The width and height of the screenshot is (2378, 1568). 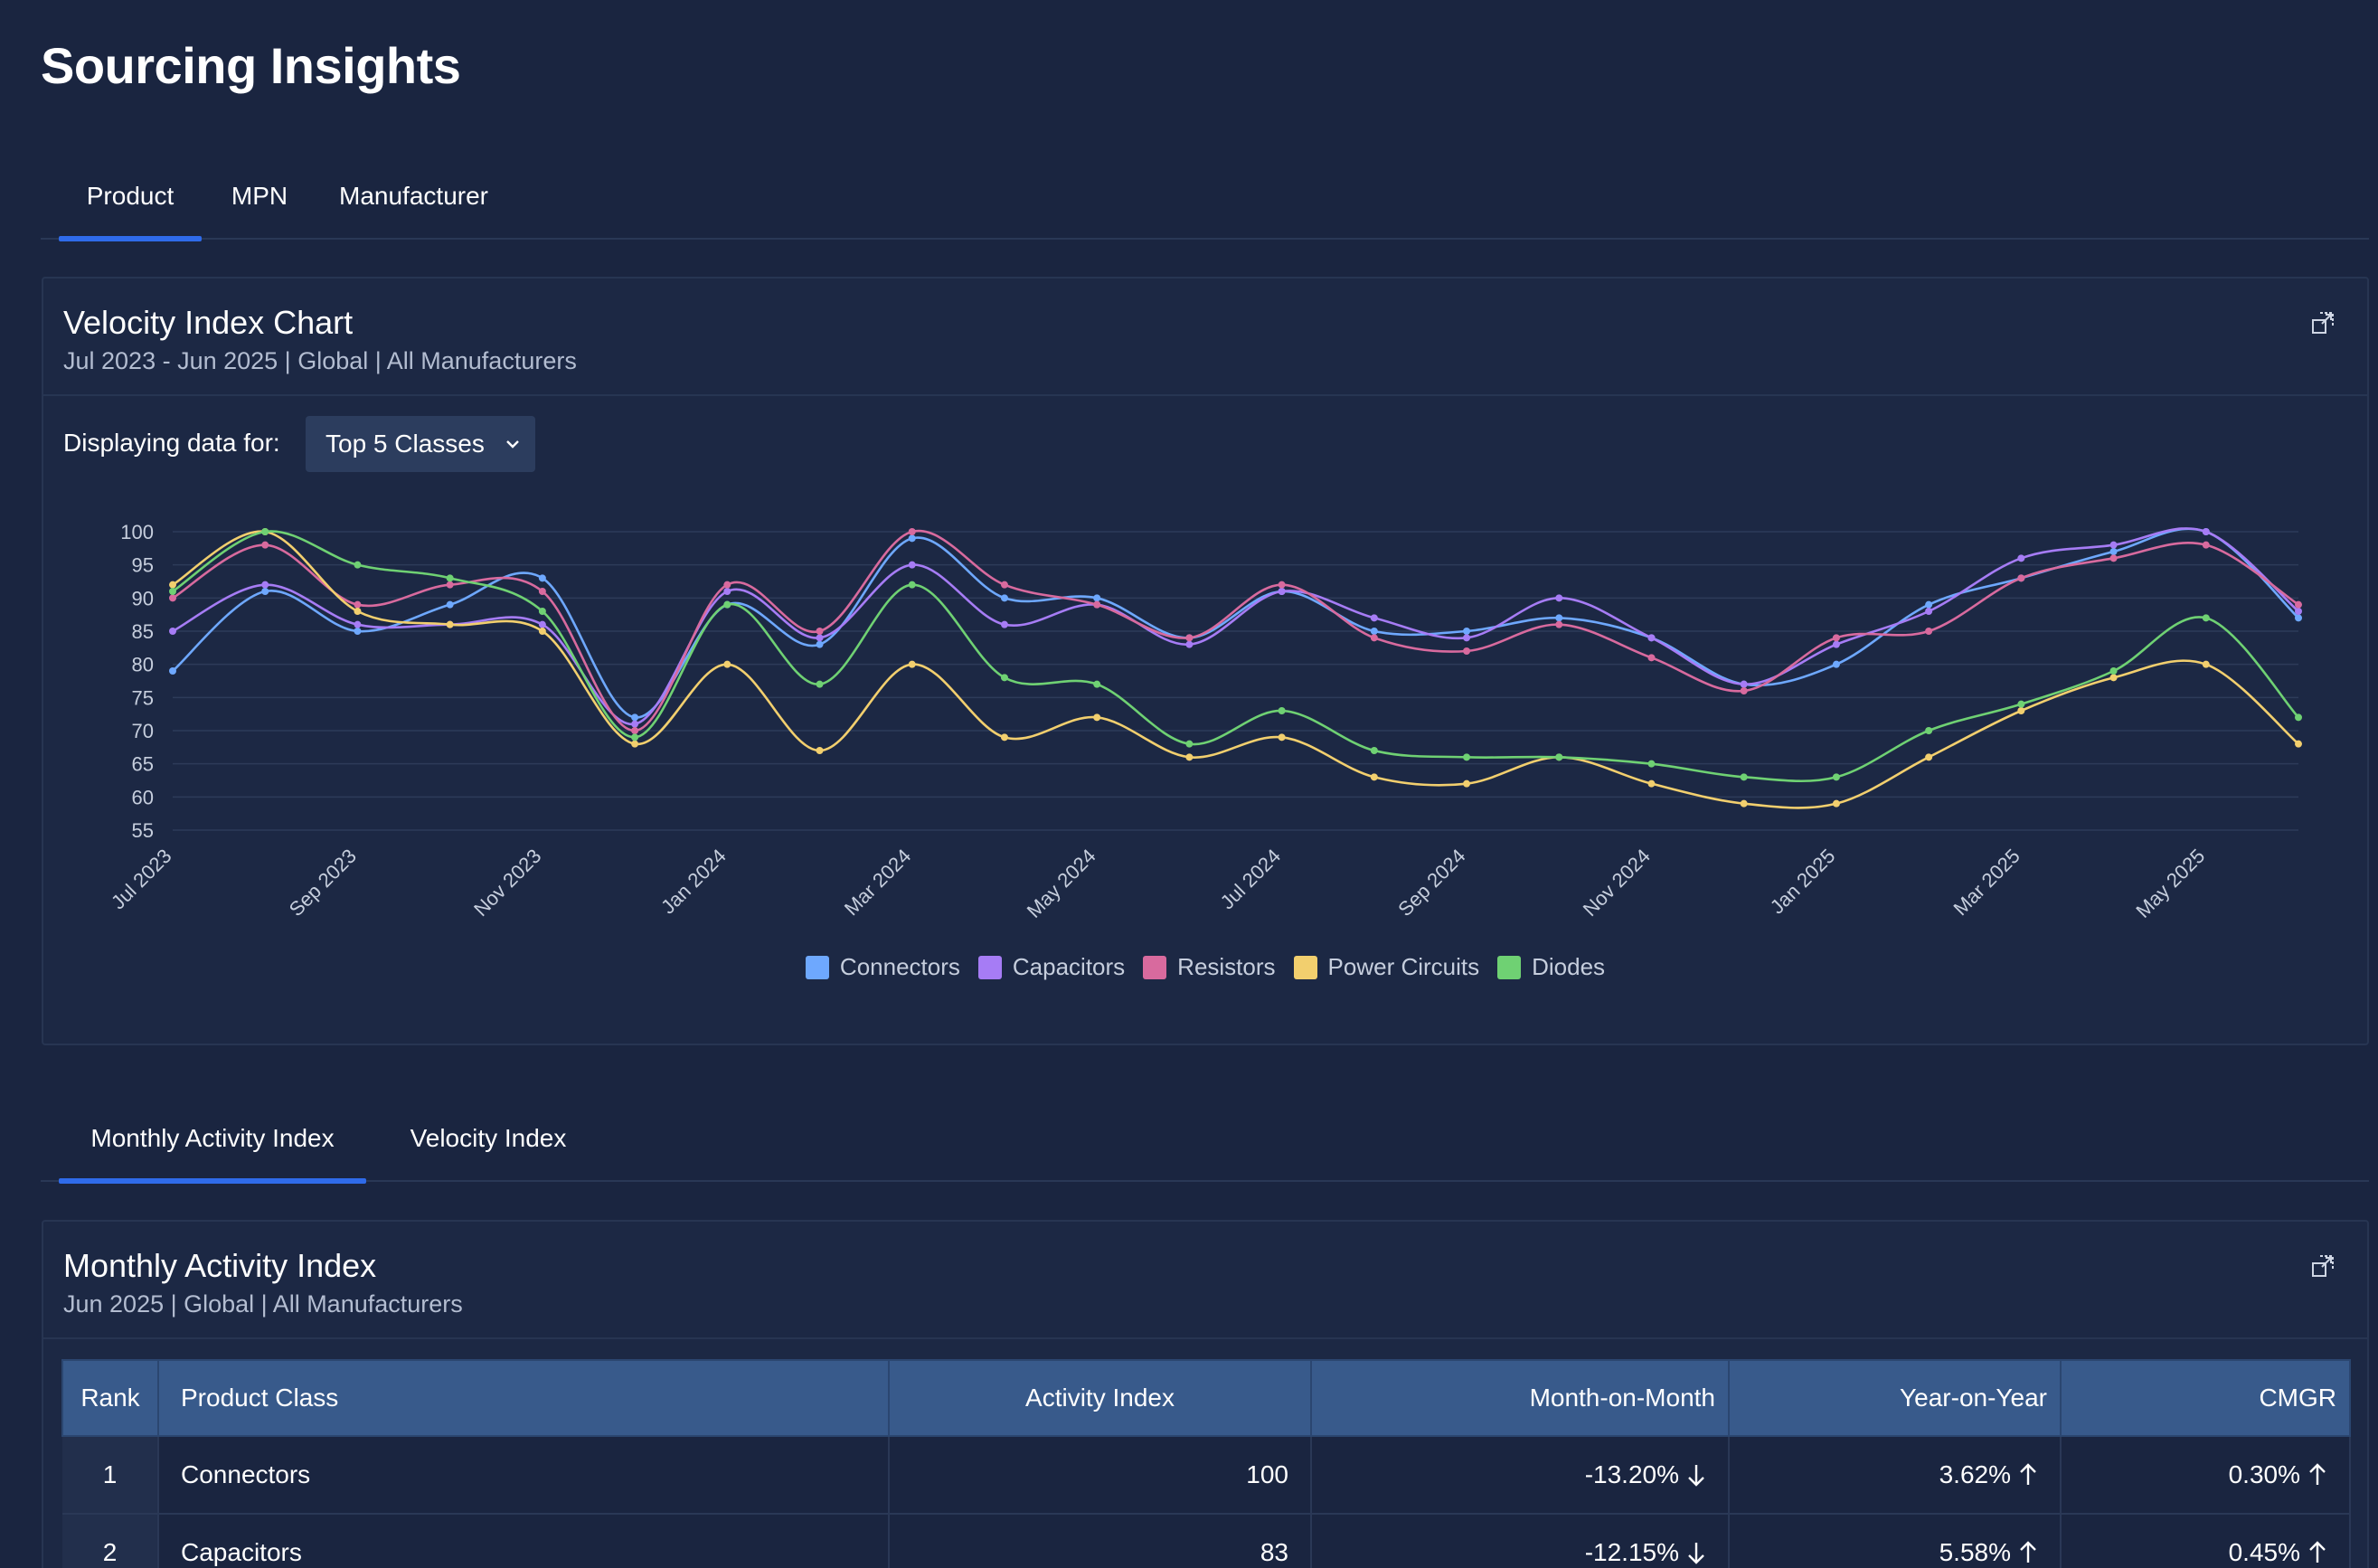 What do you see at coordinates (143, 764) in the screenshot?
I see `y-tick-label: 65` at bounding box center [143, 764].